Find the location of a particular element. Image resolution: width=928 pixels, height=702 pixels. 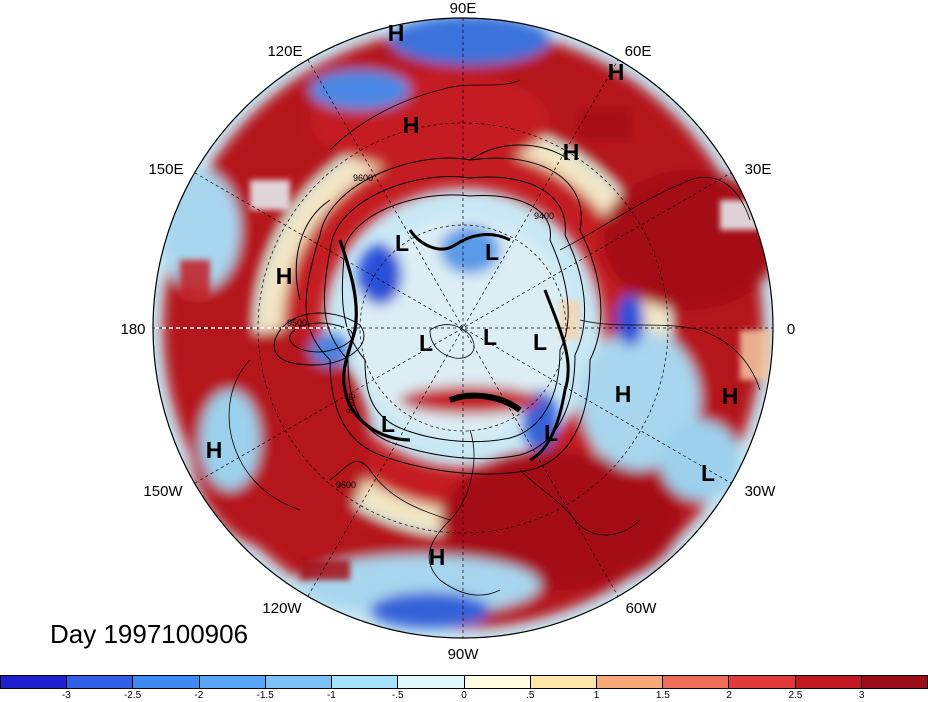

colorbar-tick-label: 2.5 is located at coordinates (795, 695).